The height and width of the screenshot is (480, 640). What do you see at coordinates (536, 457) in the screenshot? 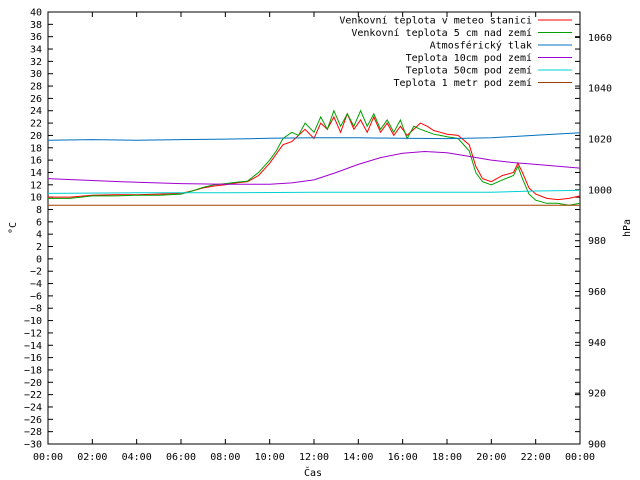
I see `x-tick-label: 22:00` at bounding box center [536, 457].